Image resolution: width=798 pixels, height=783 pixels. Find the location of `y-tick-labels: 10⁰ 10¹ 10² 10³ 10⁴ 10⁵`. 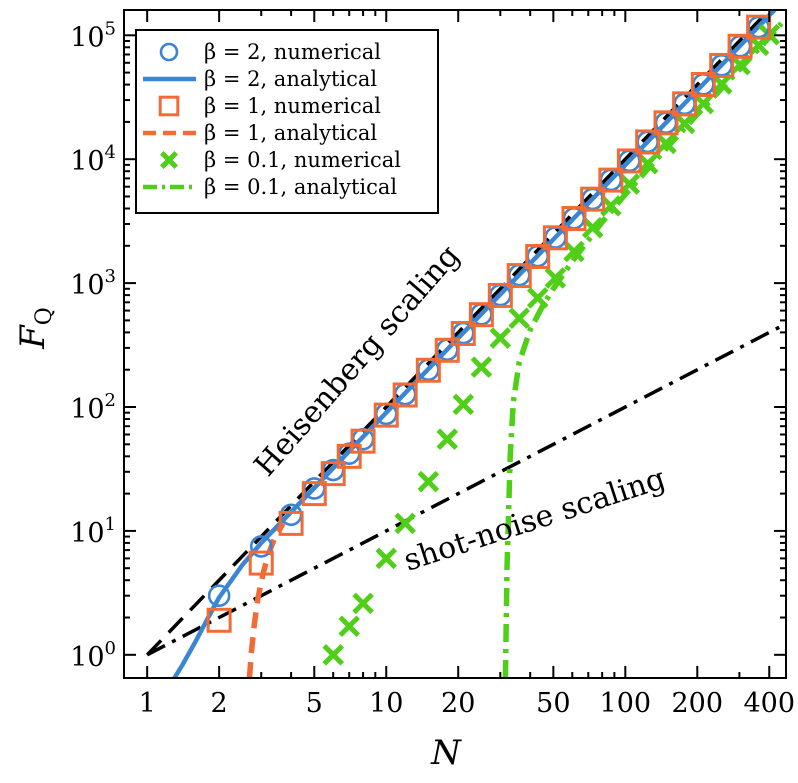

y-tick-labels: 10⁰ 10¹ 10² 10³ 10⁴ 10⁵ is located at coordinates (93, 345).